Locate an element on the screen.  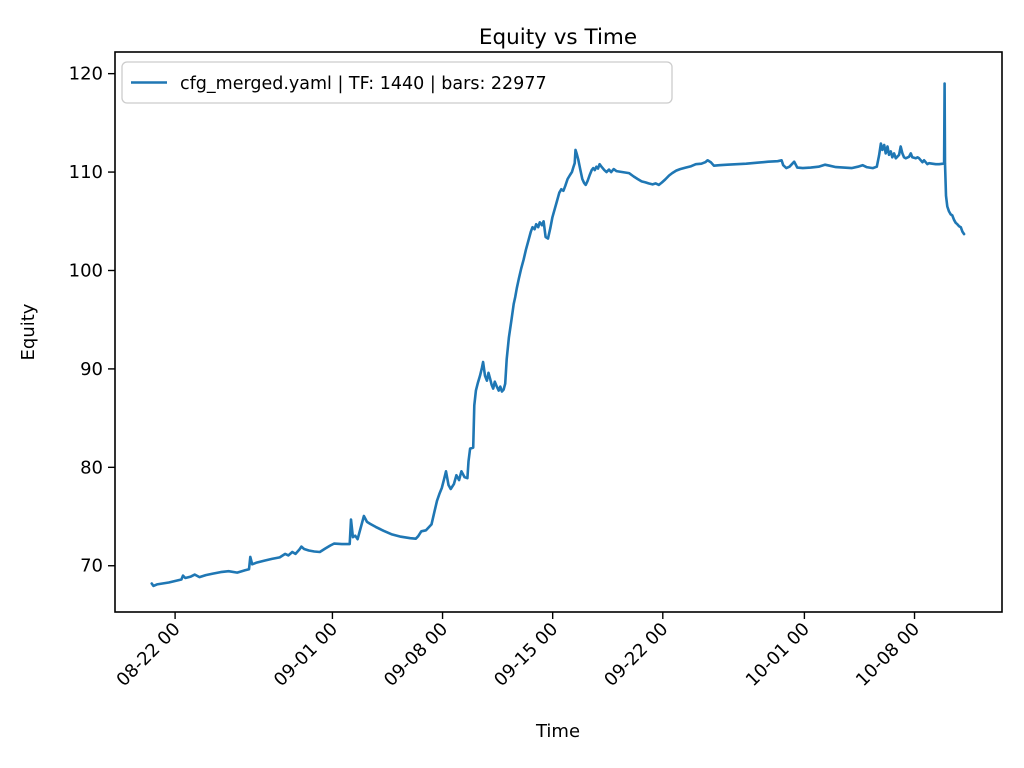
y-tick-label: 120 is located at coordinates (86, 74).